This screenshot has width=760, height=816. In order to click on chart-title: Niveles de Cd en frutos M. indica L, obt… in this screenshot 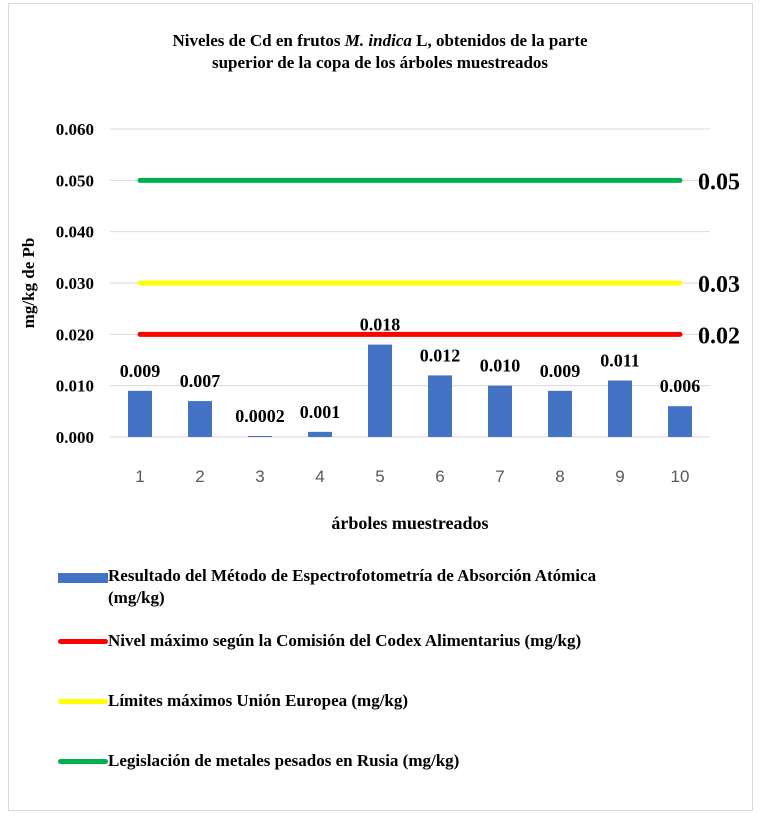, I will do `click(380, 52)`.